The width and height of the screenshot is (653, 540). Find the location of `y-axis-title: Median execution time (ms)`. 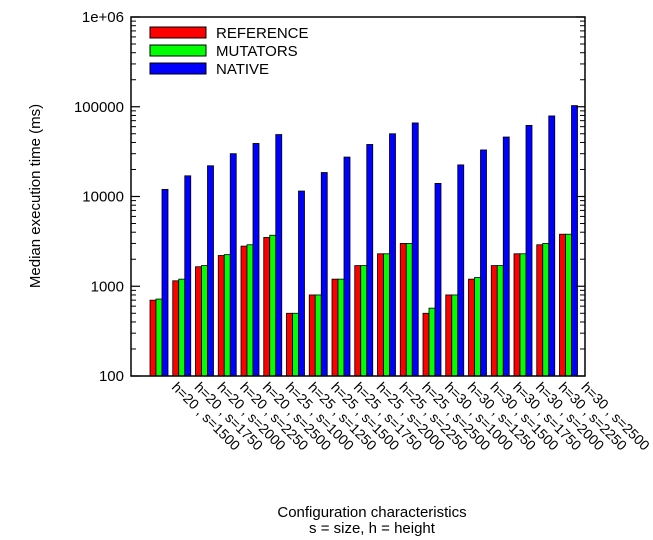

y-axis-title: Median execution time (ms) is located at coordinates (35, 196).